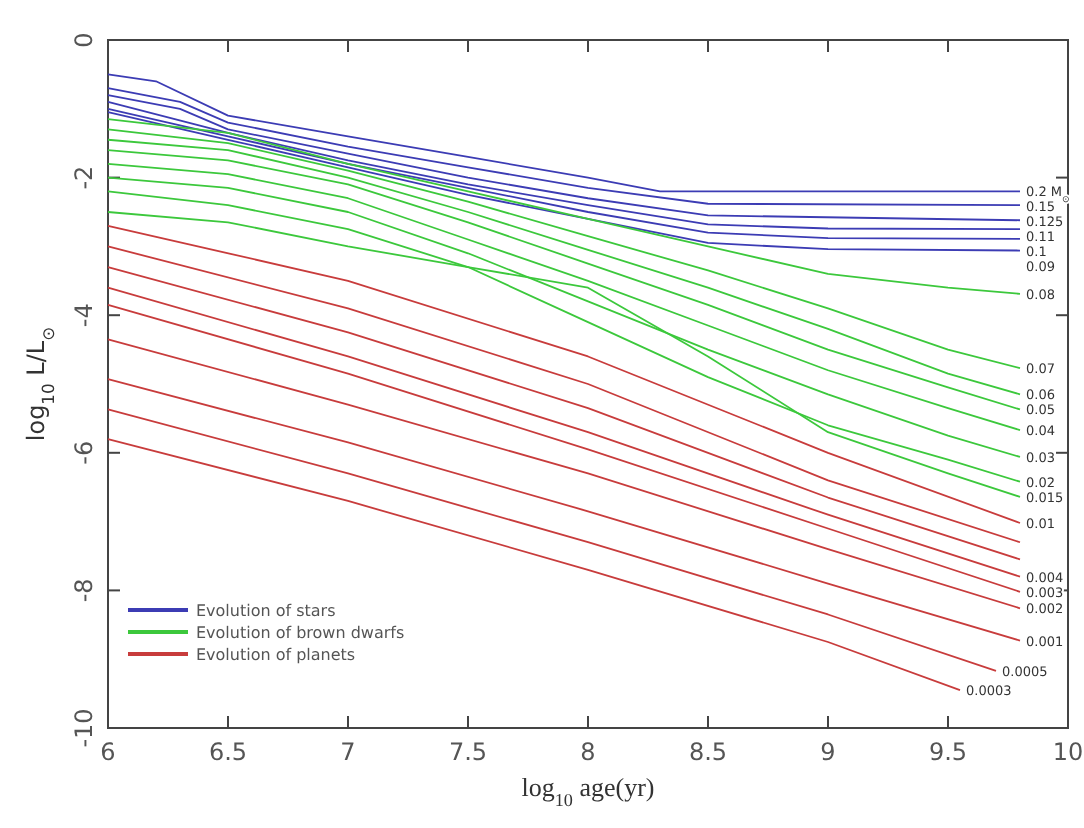 The image size is (1084, 828). What do you see at coordinates (228, 752) in the screenshot?
I see `x-tick-label: 6.5` at bounding box center [228, 752].